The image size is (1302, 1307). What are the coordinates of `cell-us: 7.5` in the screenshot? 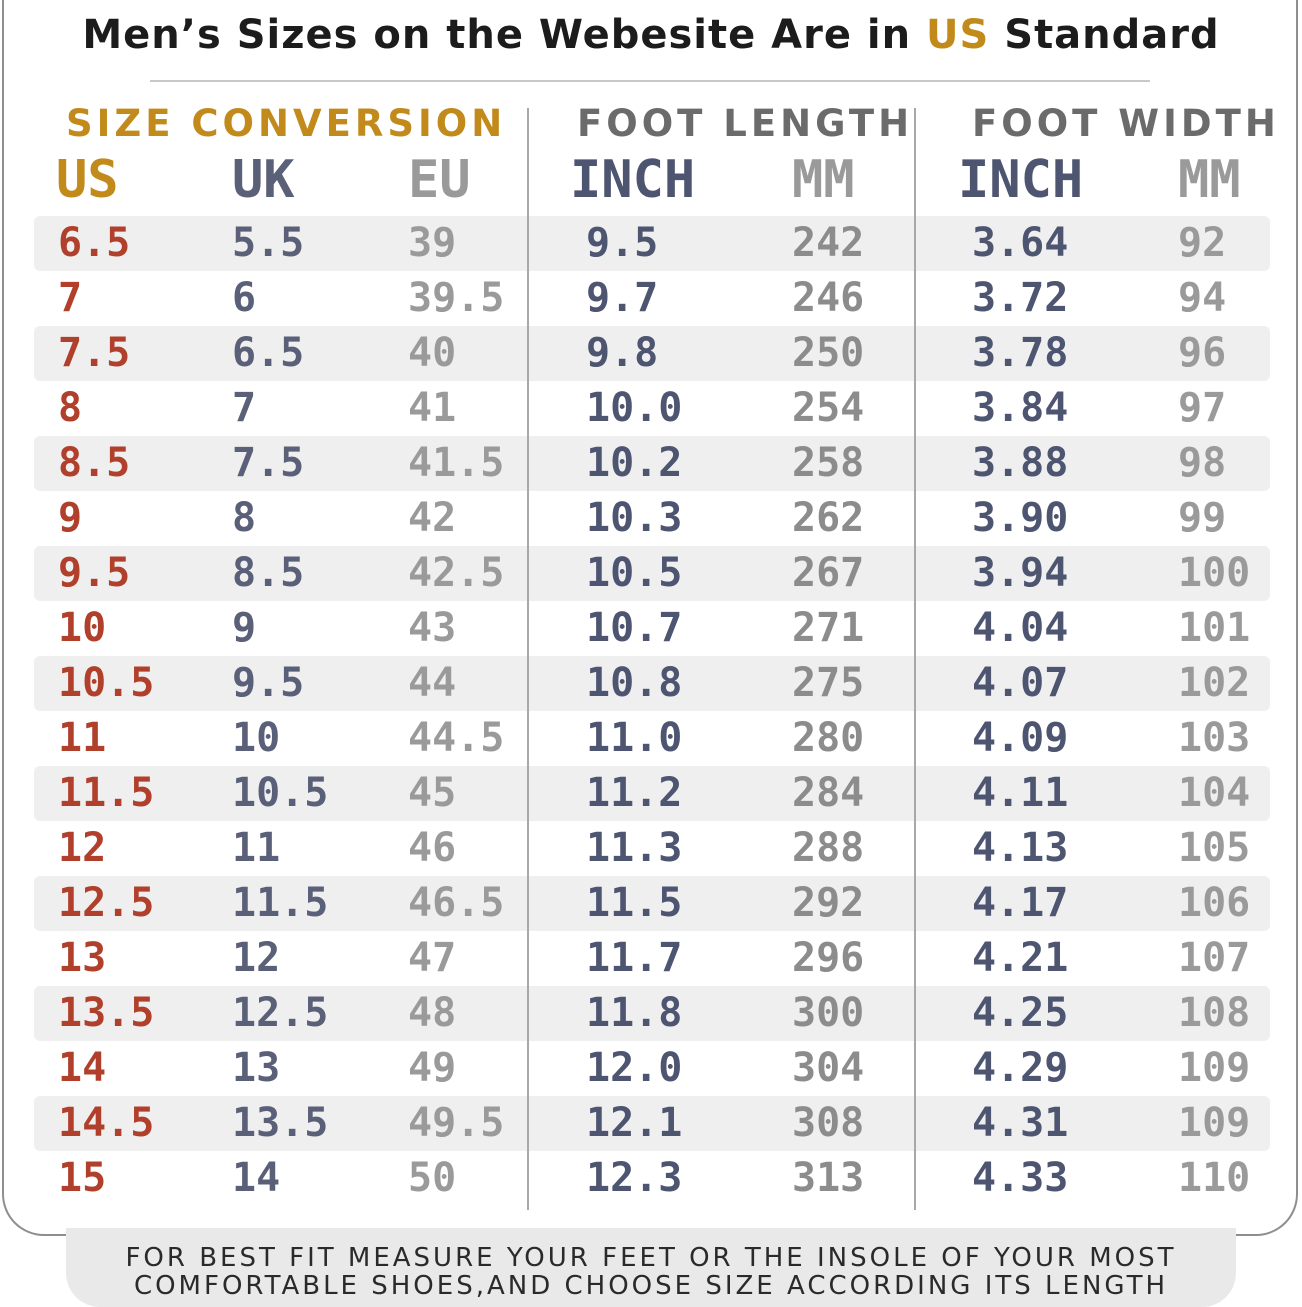 It's located at (94, 353).